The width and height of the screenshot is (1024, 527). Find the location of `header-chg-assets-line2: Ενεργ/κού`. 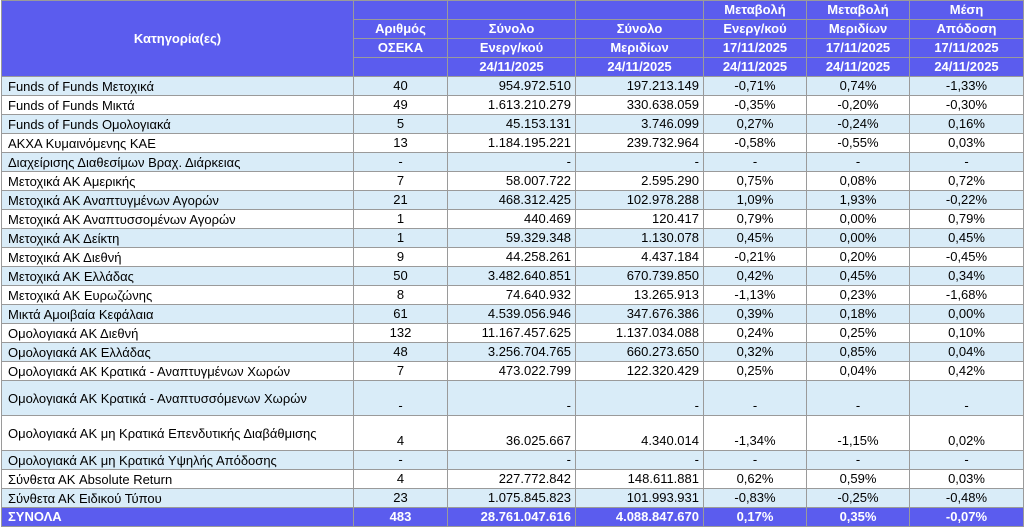

header-chg-assets-line2: Ενεργ/κού is located at coordinates (755, 29).